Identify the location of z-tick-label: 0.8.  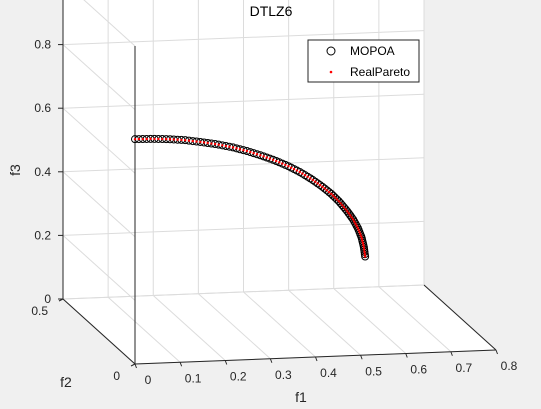
(42, 45).